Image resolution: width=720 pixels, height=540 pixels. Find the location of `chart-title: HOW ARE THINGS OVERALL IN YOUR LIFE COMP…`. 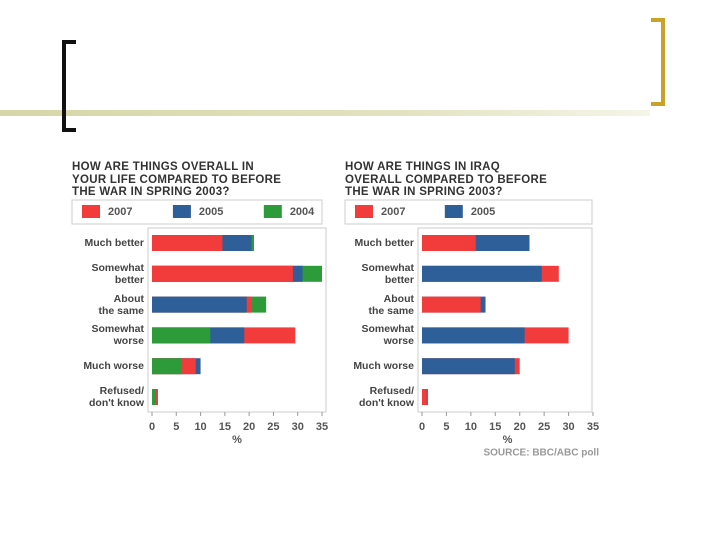

chart-title: HOW ARE THINGS OVERALL IN YOUR LIFE COMP… is located at coordinates (177, 179).